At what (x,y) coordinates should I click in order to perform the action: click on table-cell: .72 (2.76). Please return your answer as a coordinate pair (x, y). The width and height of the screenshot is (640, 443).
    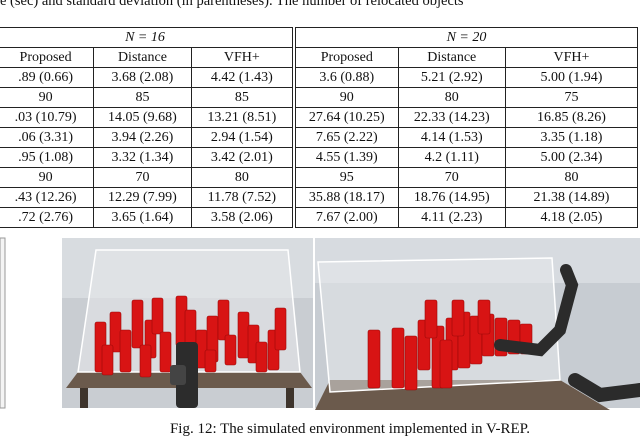
    Looking at the image, I should click on (47, 217).